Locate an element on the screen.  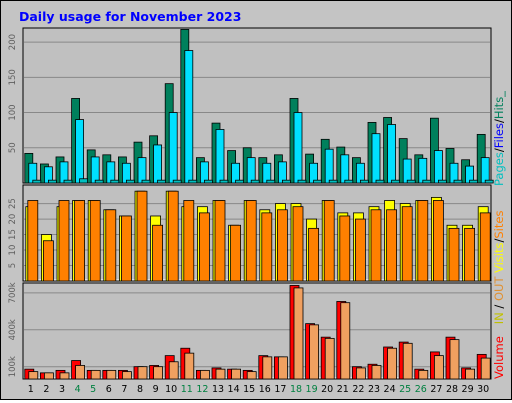
y-tick-label: 20 is located at coordinates (13, 219).